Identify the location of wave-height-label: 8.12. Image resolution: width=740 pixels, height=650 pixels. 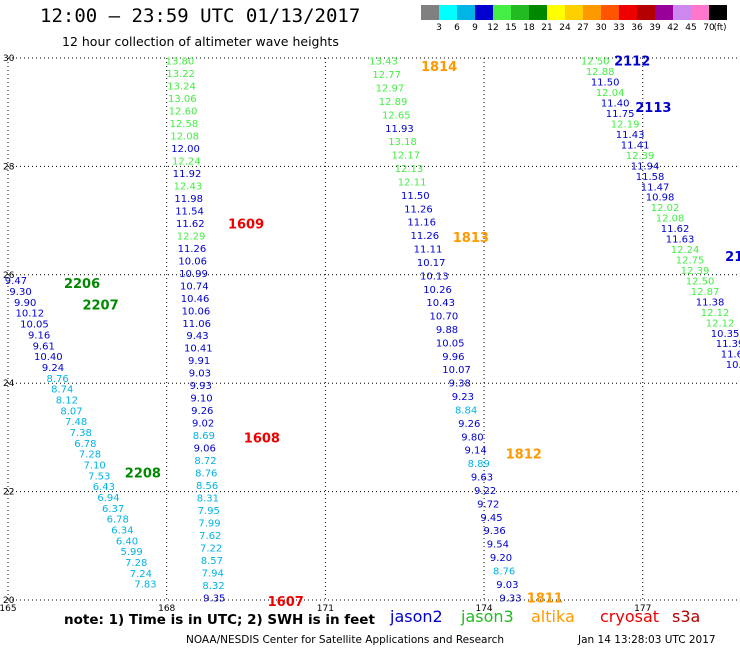
(67, 400).